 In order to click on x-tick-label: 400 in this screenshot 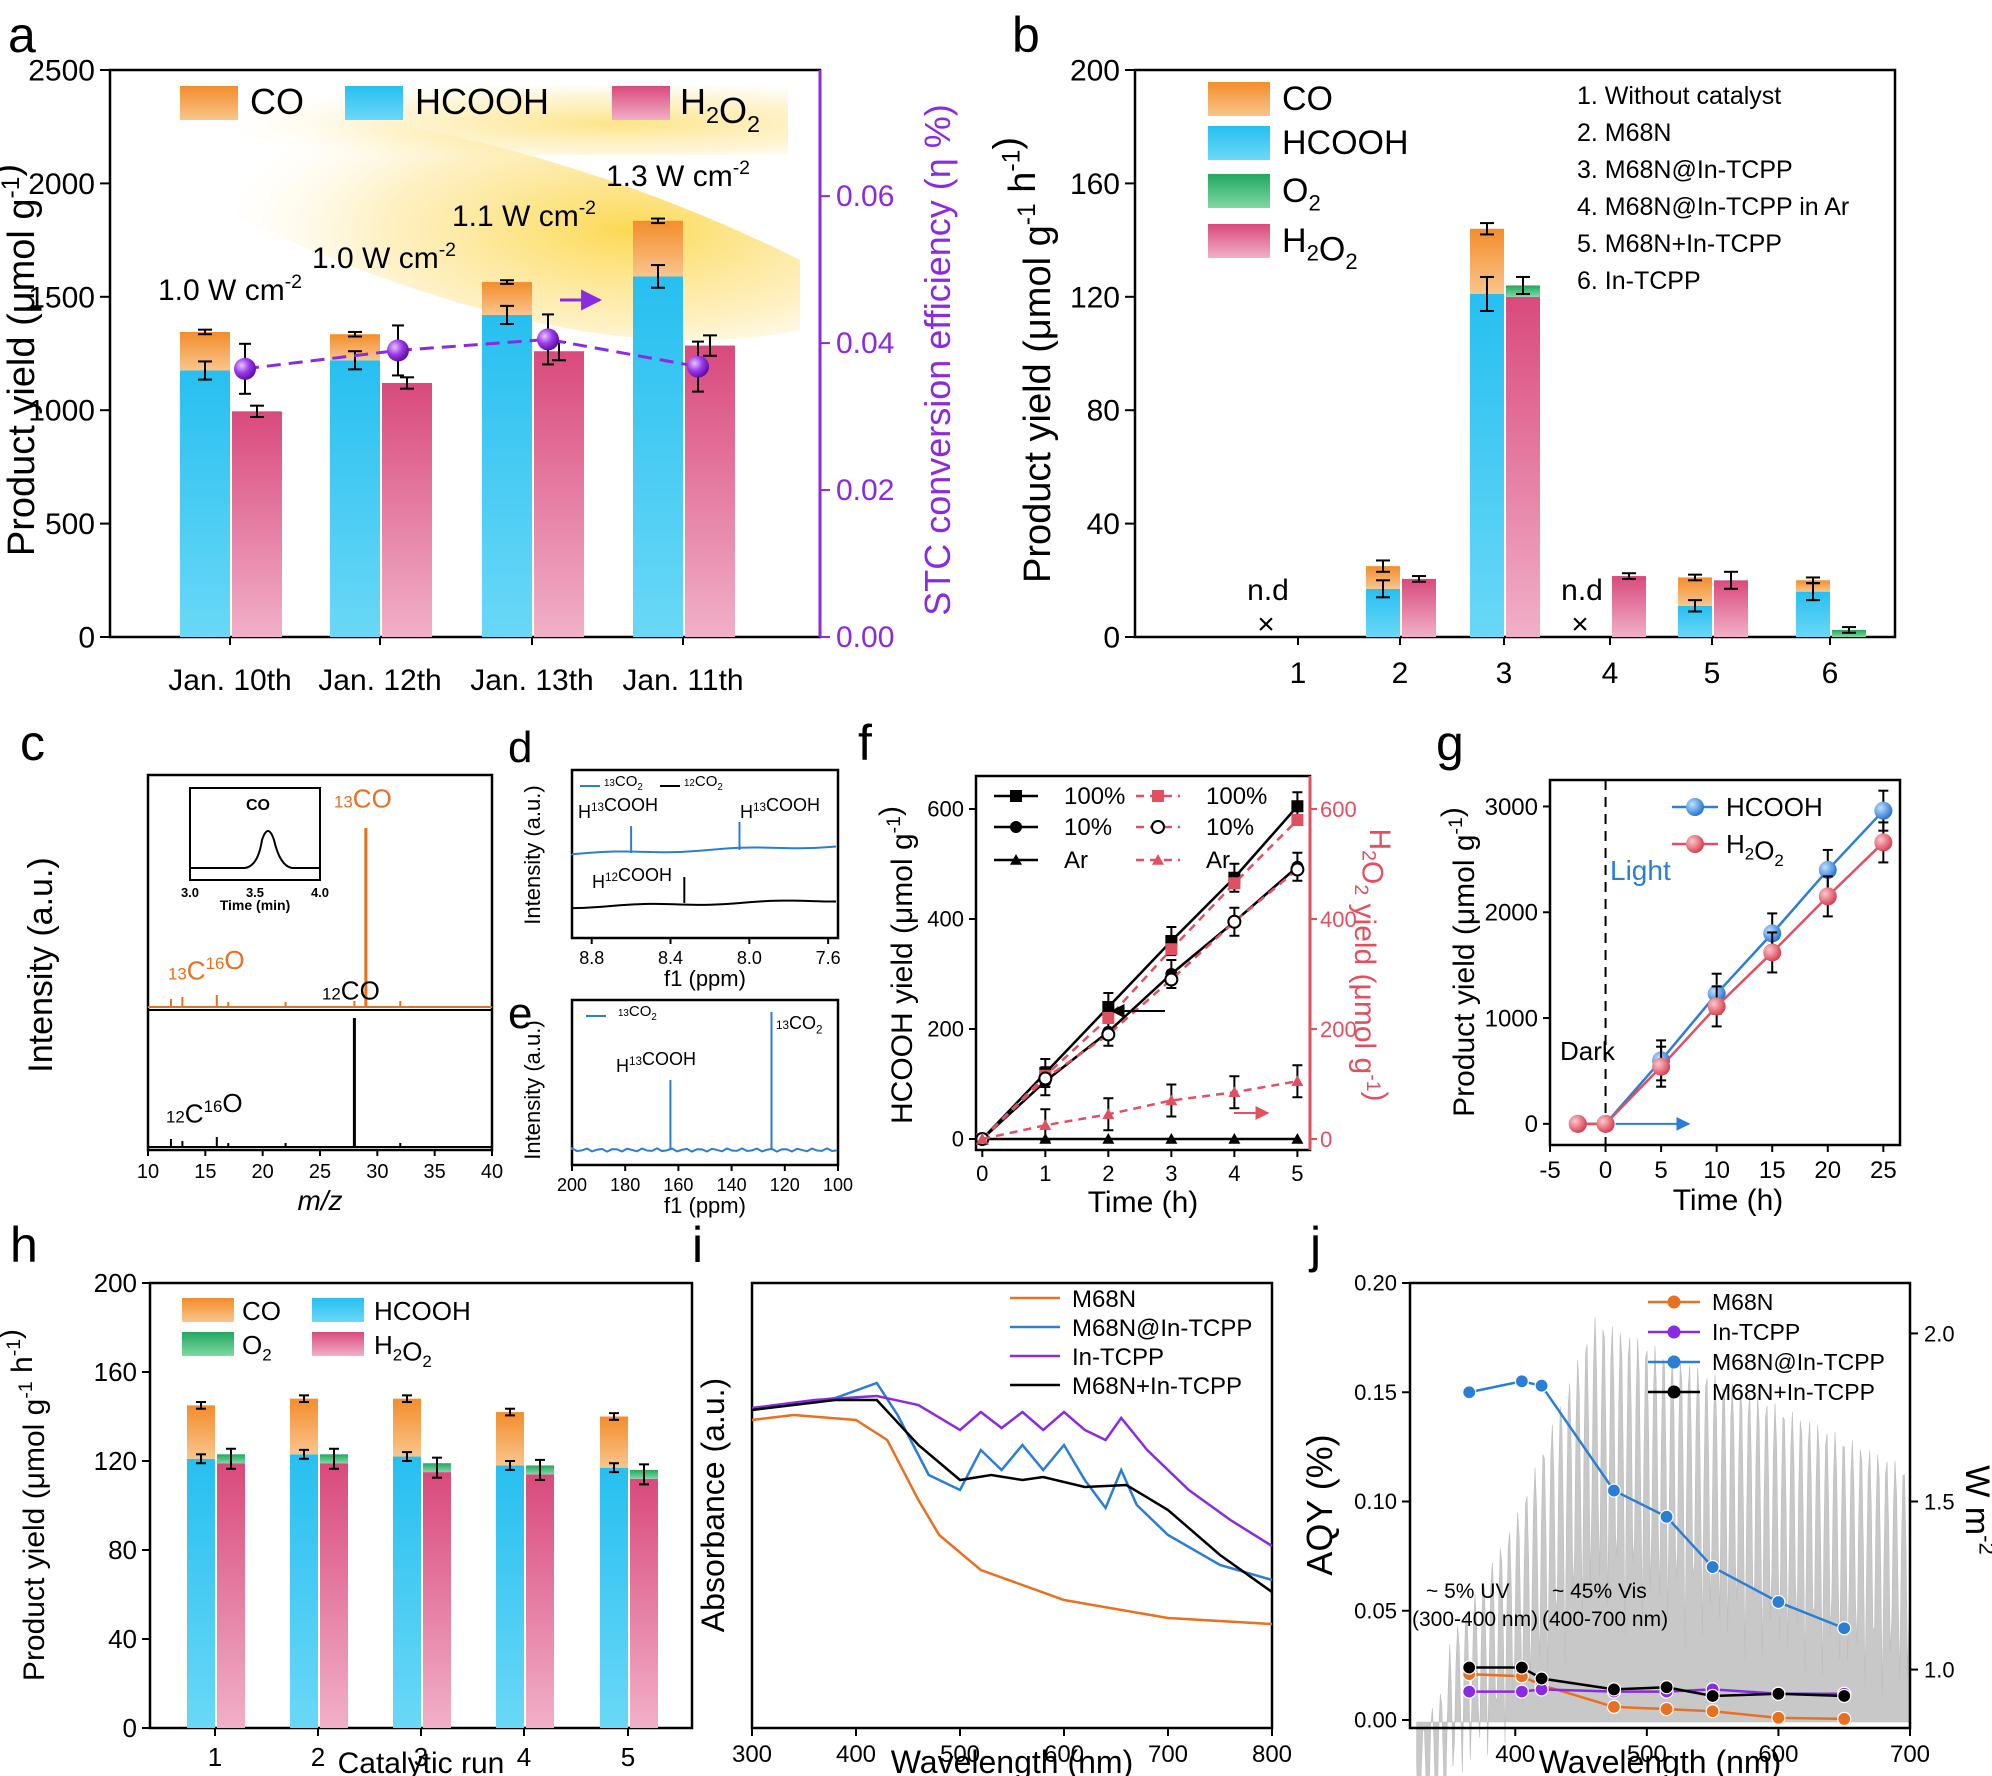, I will do `click(856, 1754)`.